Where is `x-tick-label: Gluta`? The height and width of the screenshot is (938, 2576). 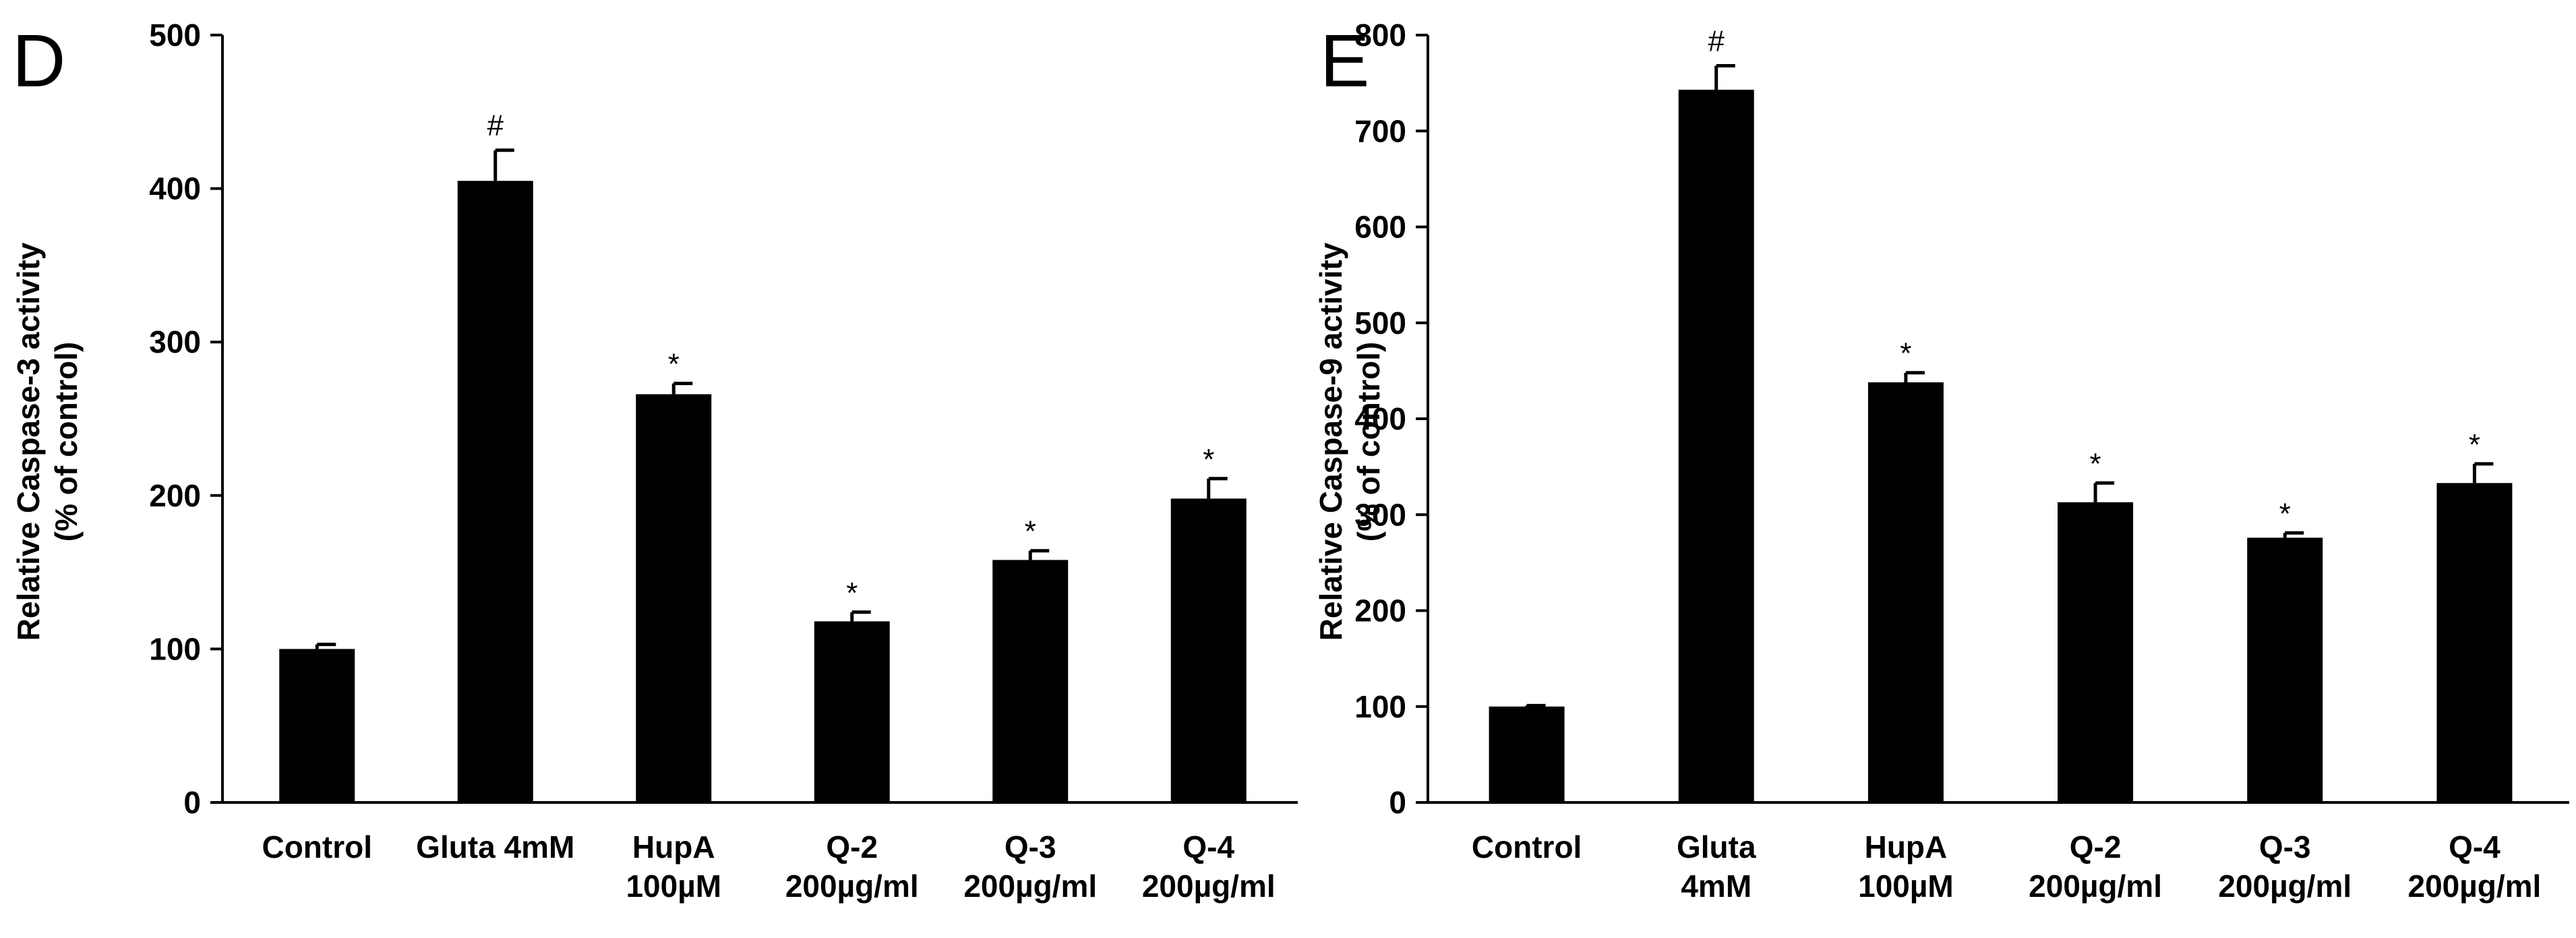
x-tick-label: Gluta is located at coordinates (1717, 846).